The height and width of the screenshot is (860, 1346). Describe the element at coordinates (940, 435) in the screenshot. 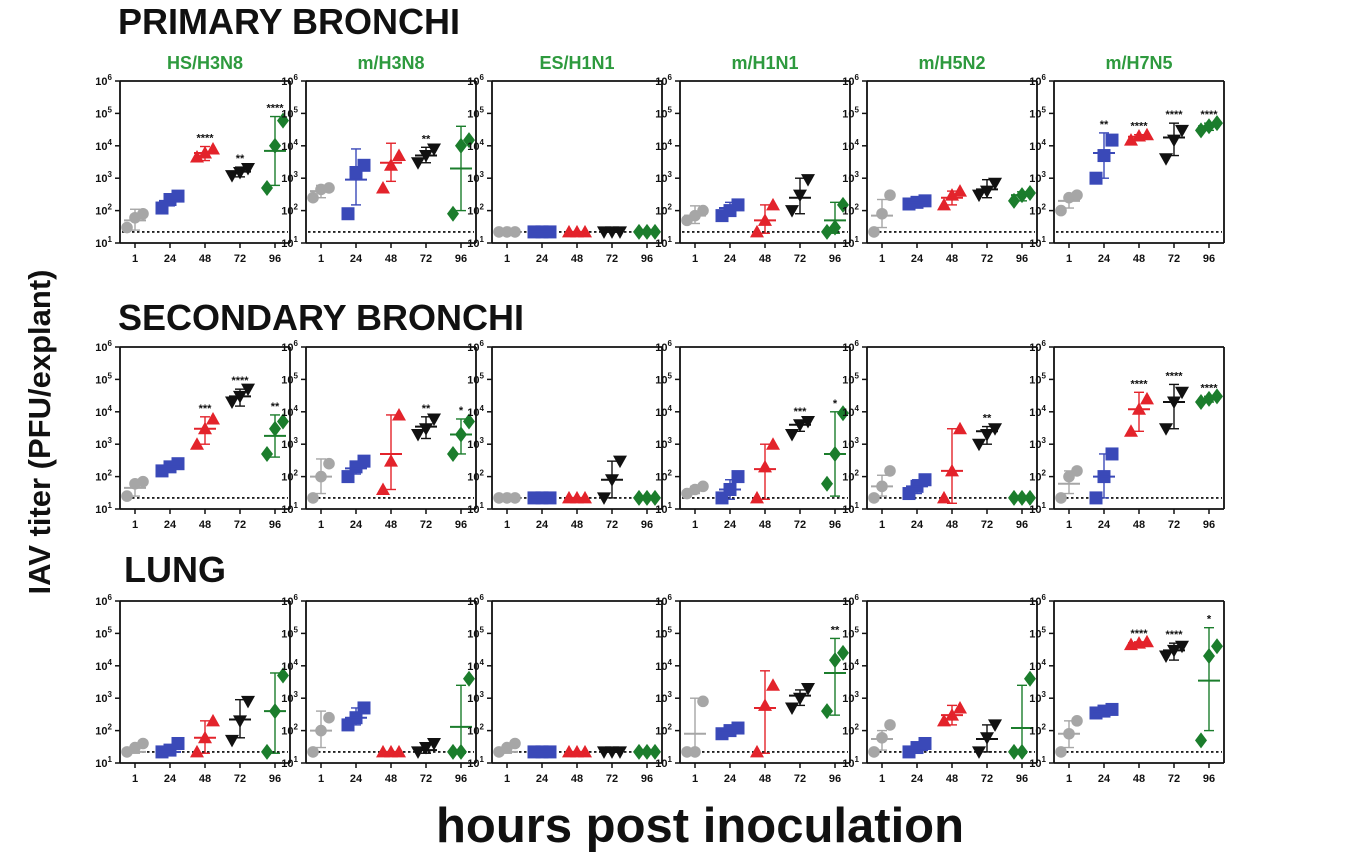

I see `panel-2-5: 10¹ 10² 10³ 10⁴ 10⁵ 10⁶ 1 24 48 72 96 **` at that location.